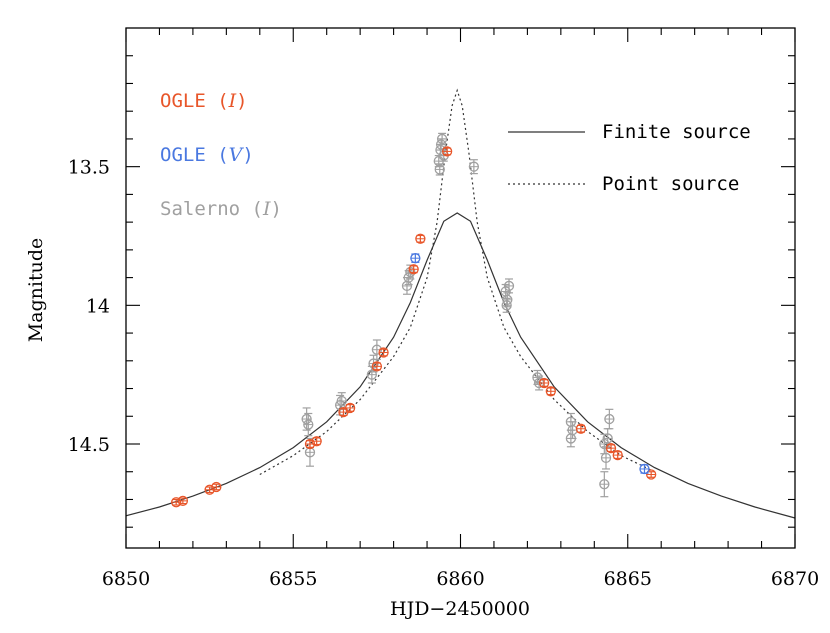 Image resolution: width=830 pixels, height=633 pixels. What do you see at coordinates (221, 209) in the screenshot?
I see `legend-entry: Salerno (I)` at bounding box center [221, 209].